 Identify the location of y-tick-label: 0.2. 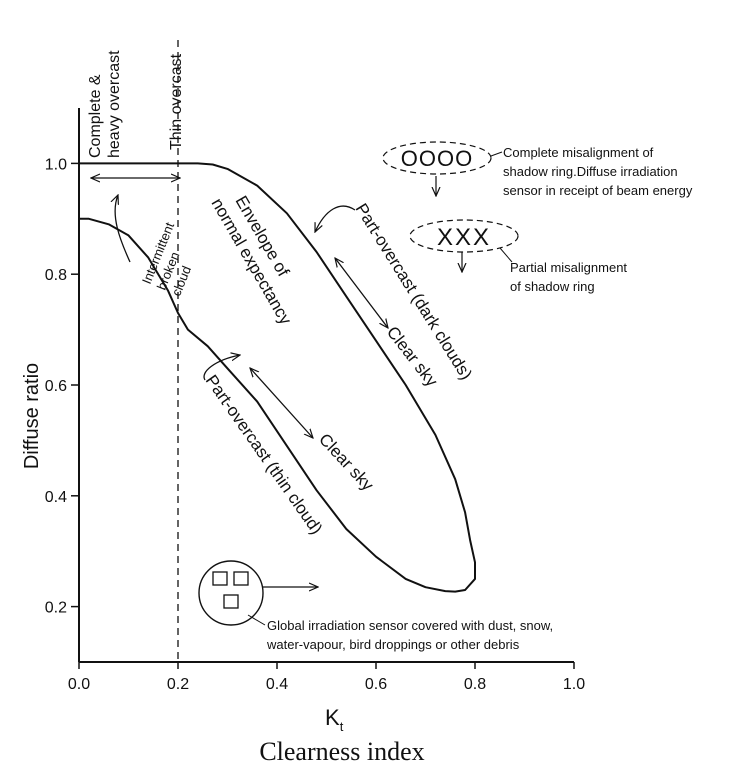
(56, 608).